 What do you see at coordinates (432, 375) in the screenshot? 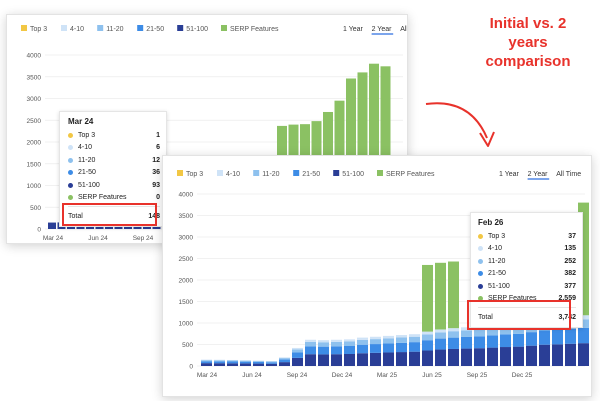
I see `x-tick-label: Jun 25` at bounding box center [432, 375].